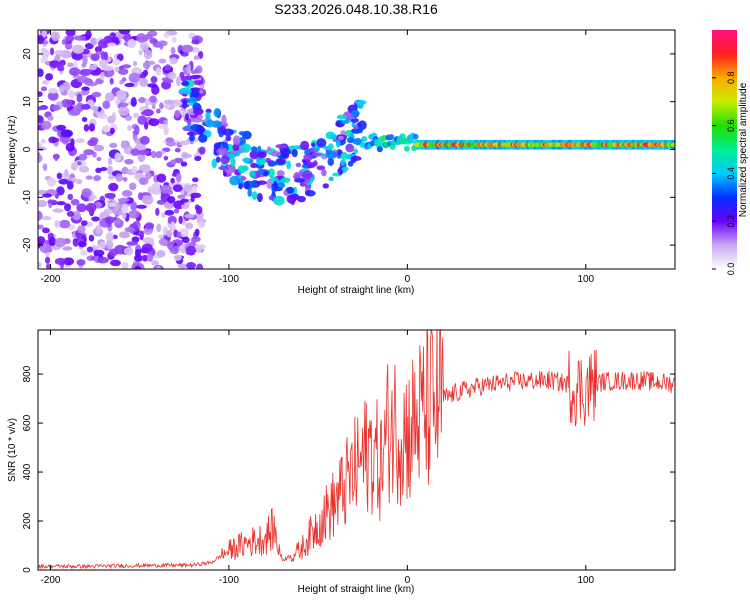 The height and width of the screenshot is (600, 750). What do you see at coordinates (27, 520) in the screenshot?
I see `snr-y-tick-label: 200` at bounding box center [27, 520].